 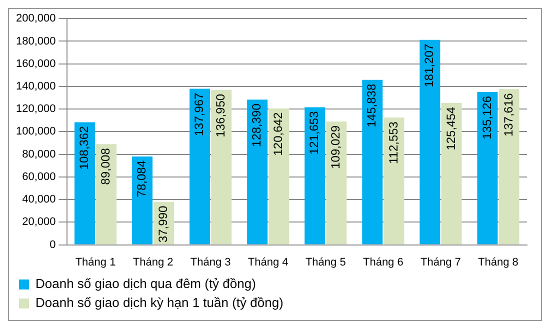 I want to click on data-label: 109,029, so click(x=335, y=147).